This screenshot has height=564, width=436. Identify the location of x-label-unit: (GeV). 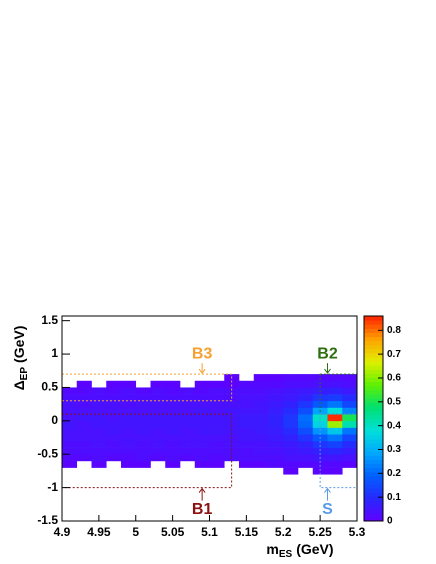
(314, 549).